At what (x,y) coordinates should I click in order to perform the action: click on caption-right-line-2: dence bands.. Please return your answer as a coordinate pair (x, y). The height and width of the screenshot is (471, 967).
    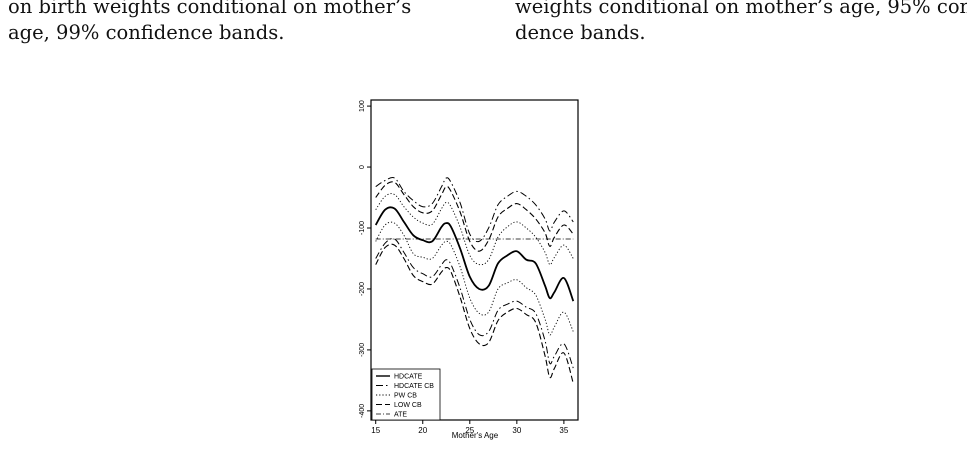
    Looking at the image, I should click on (580, 32).